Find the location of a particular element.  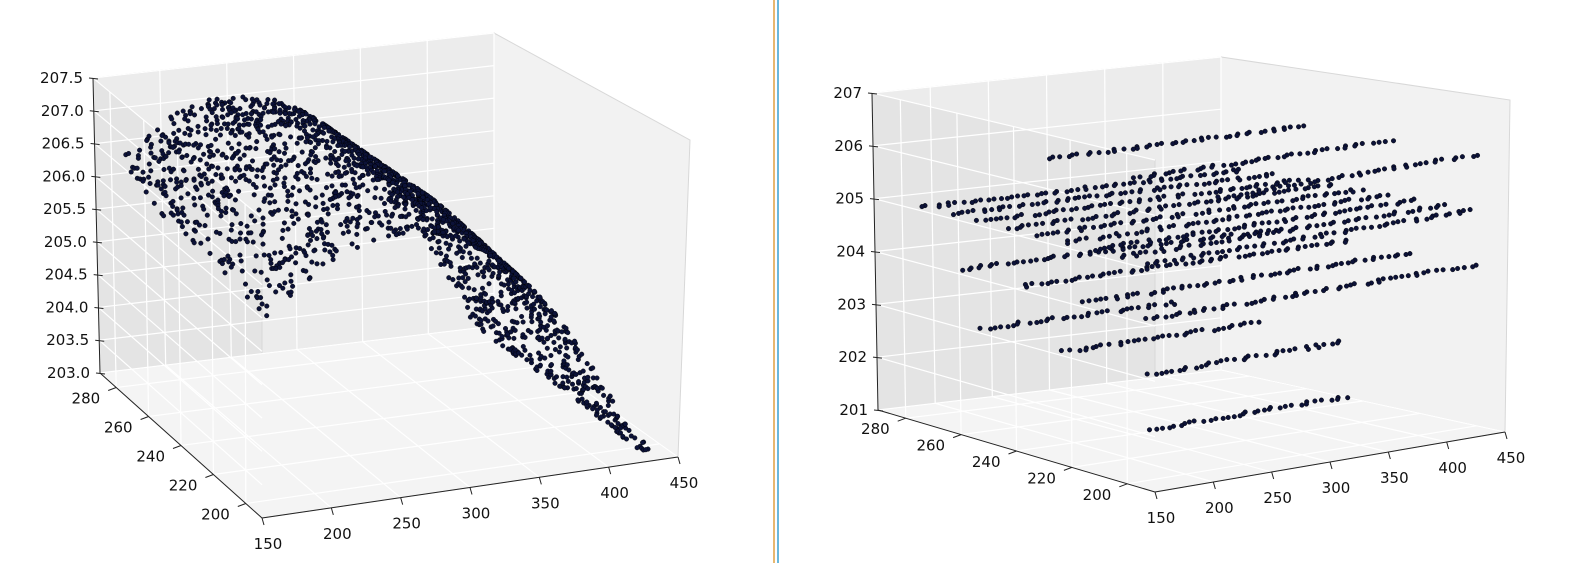

y-tick-label: 240 is located at coordinates (150, 457).